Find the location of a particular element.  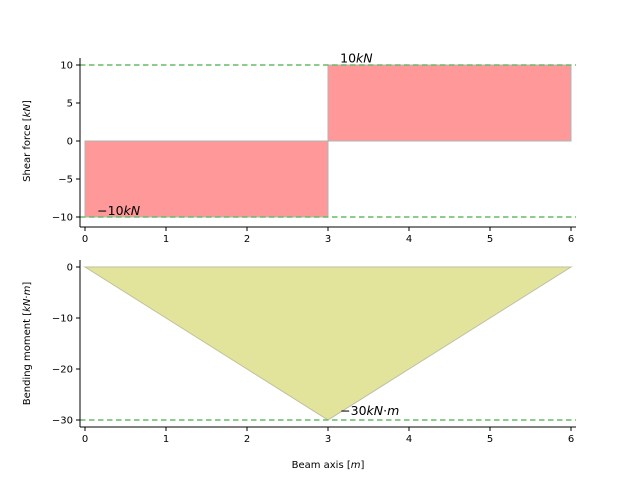

plot2-x-tick-label: 3 is located at coordinates (328, 439).